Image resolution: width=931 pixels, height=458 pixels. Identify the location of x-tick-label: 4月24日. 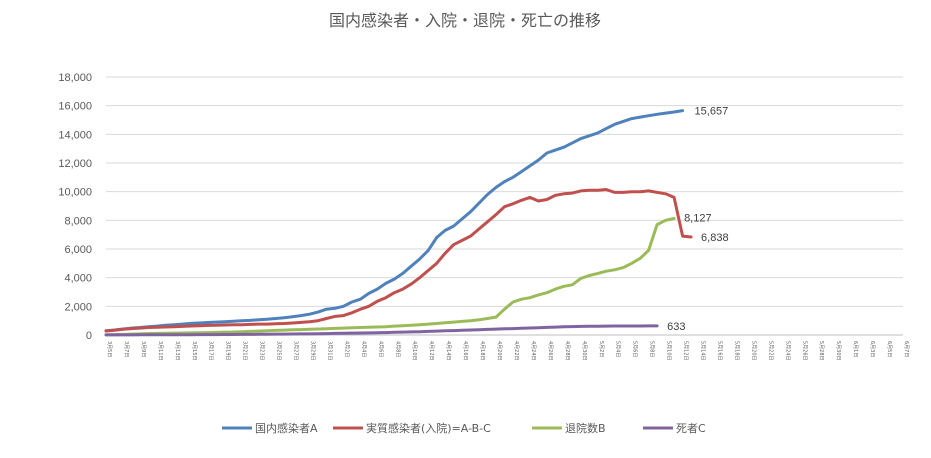
(533, 351).